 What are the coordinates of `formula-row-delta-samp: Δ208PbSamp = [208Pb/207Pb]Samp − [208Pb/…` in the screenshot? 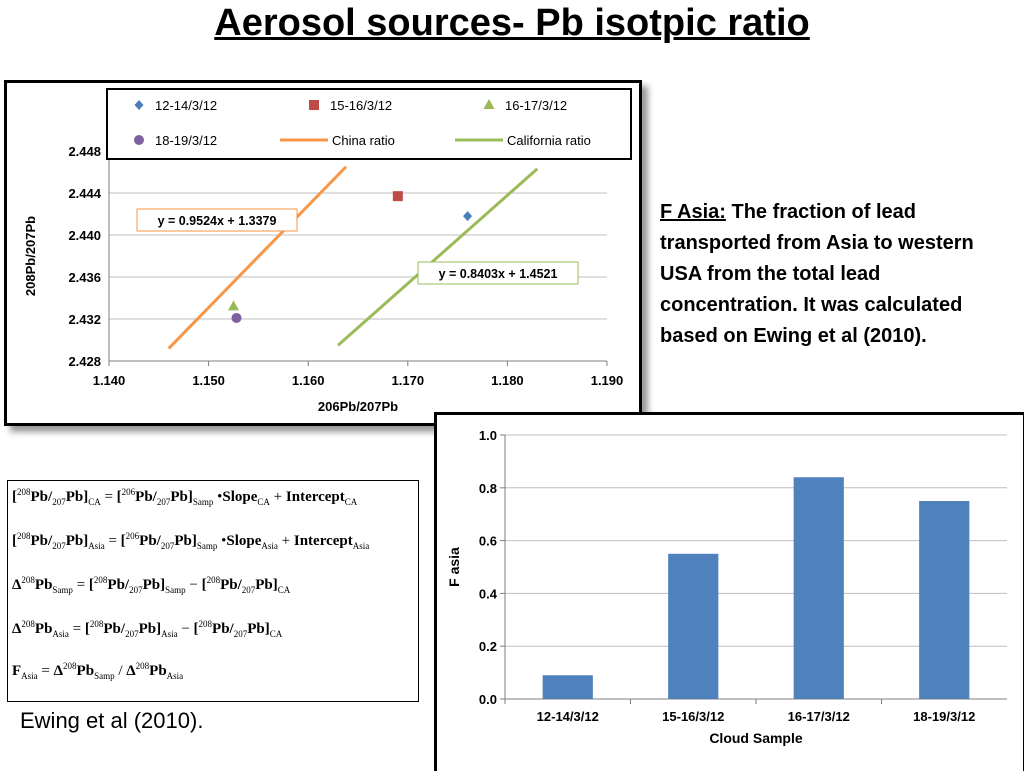 It's located at (151, 585).